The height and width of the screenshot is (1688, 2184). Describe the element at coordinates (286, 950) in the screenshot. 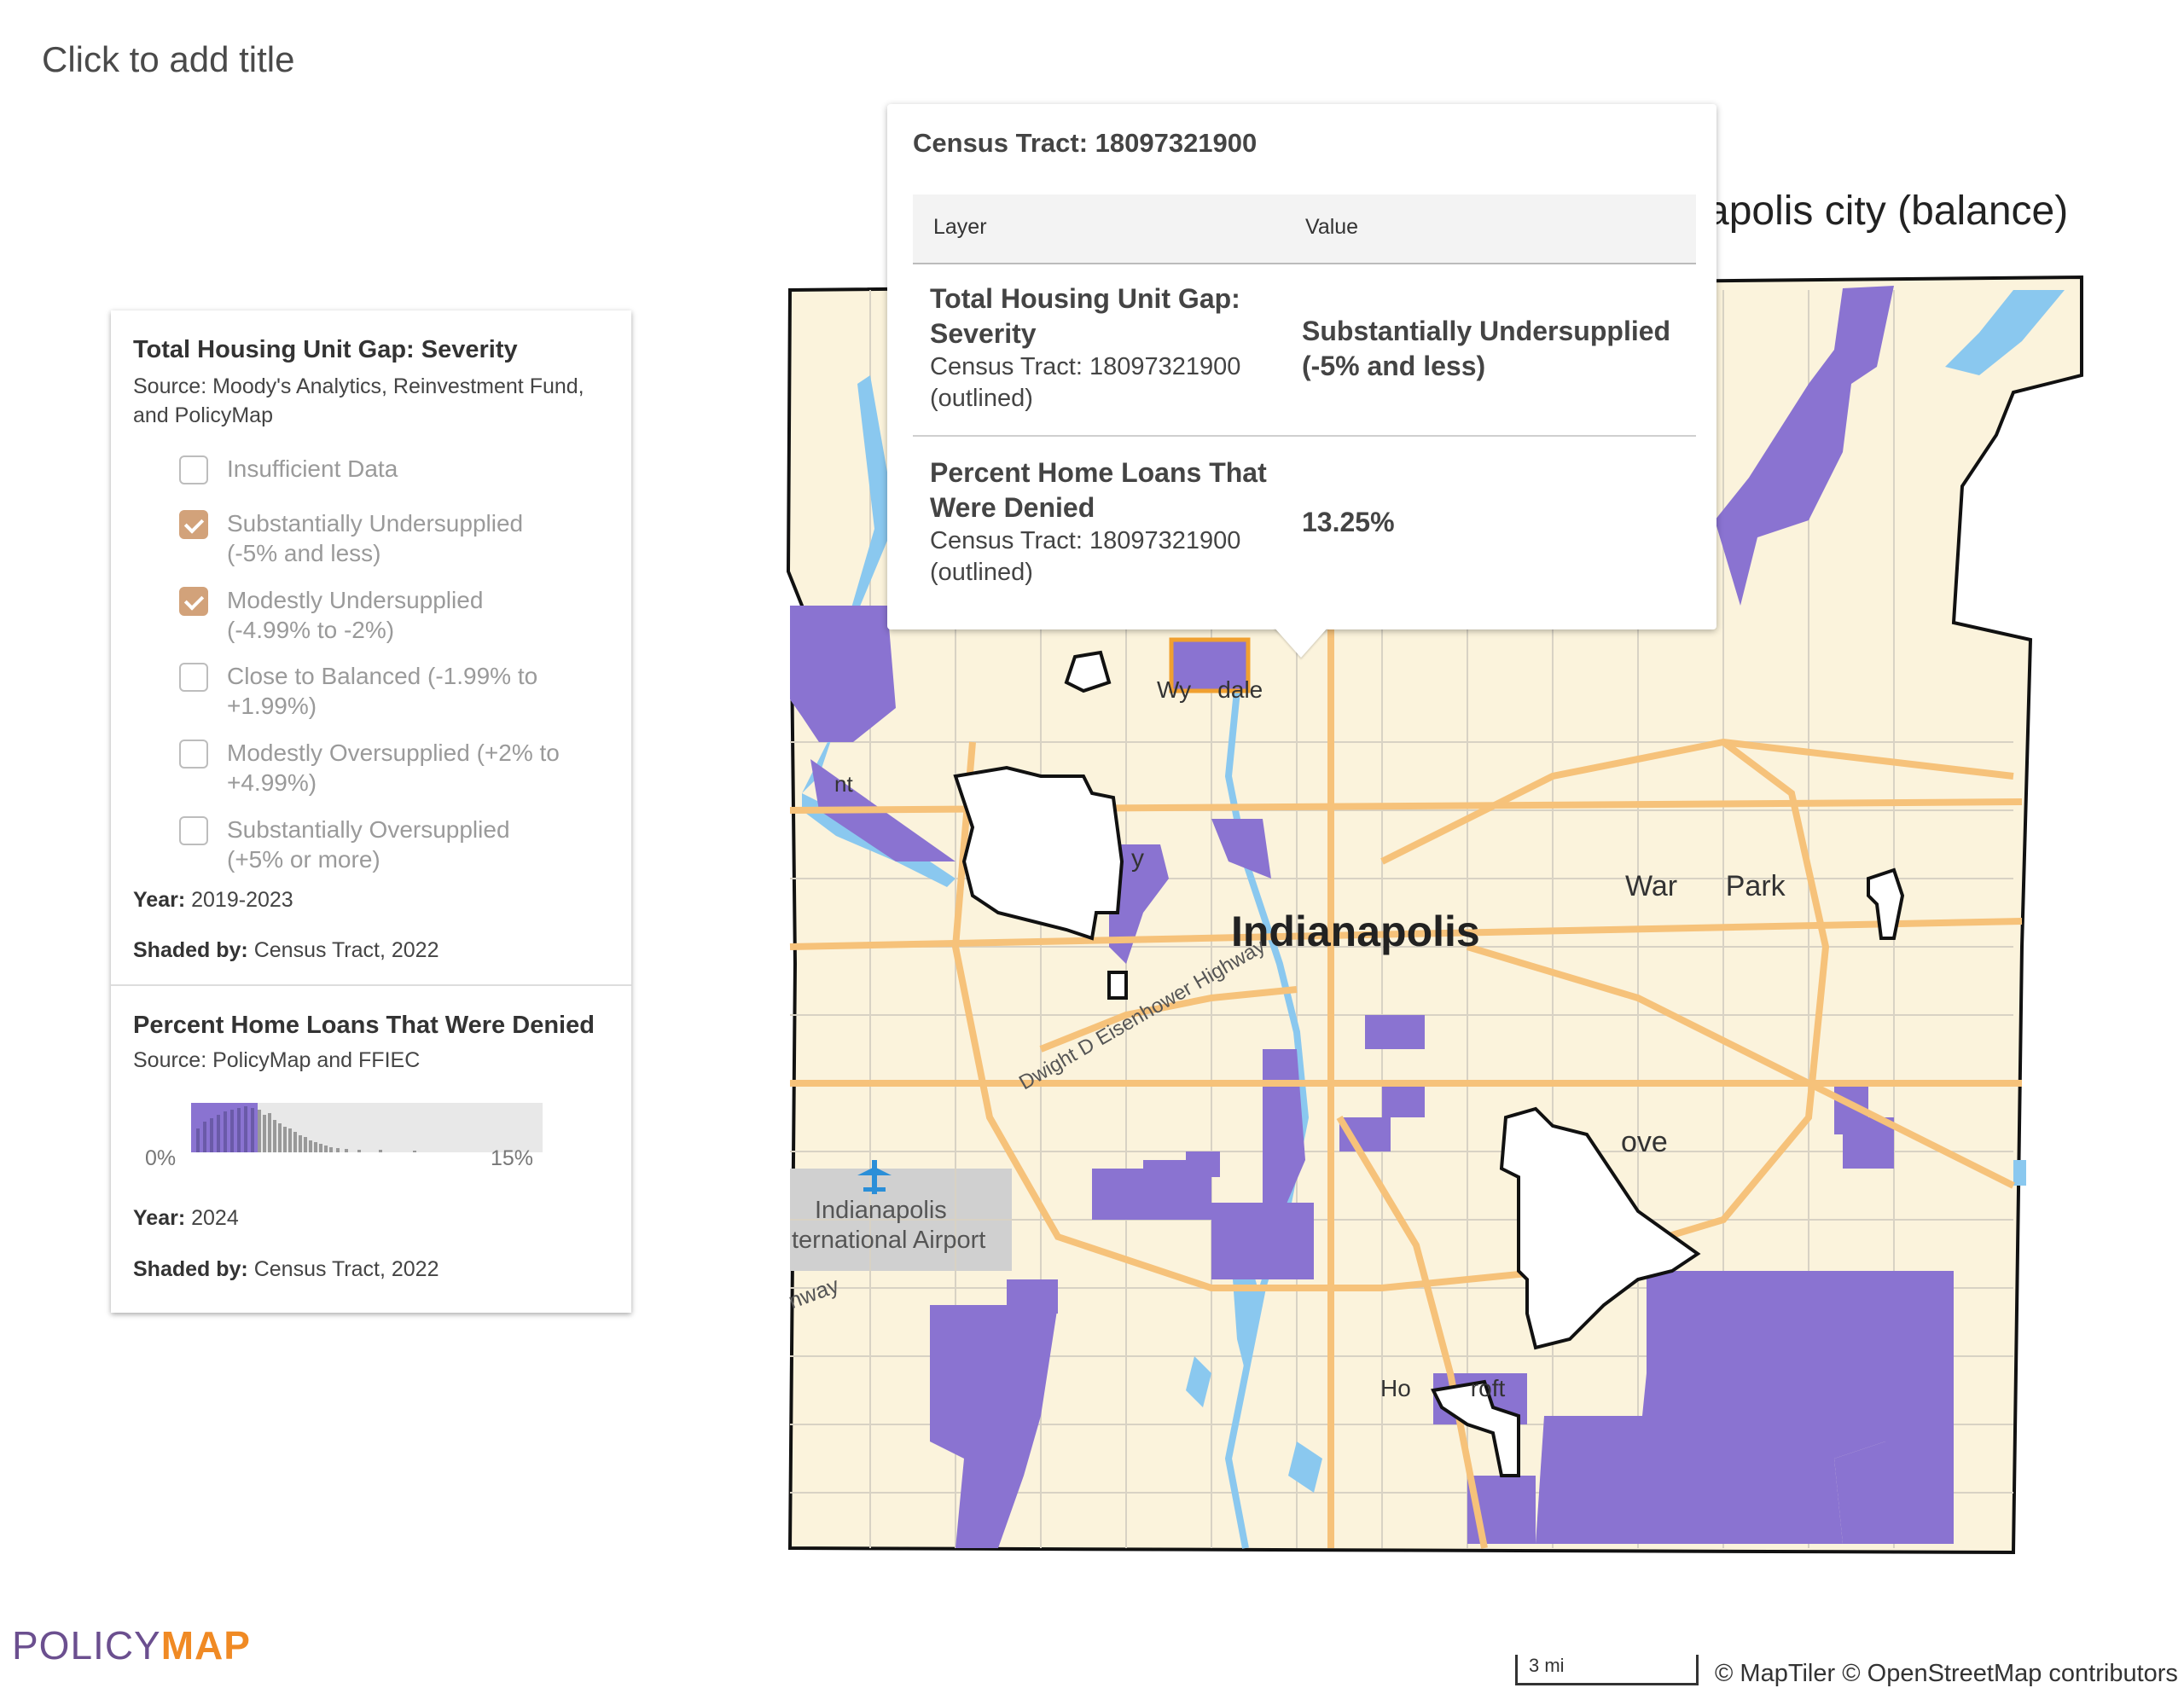

I see `legend-layer1-shaded-by: Shaded by: Census Tract, 2022` at that location.